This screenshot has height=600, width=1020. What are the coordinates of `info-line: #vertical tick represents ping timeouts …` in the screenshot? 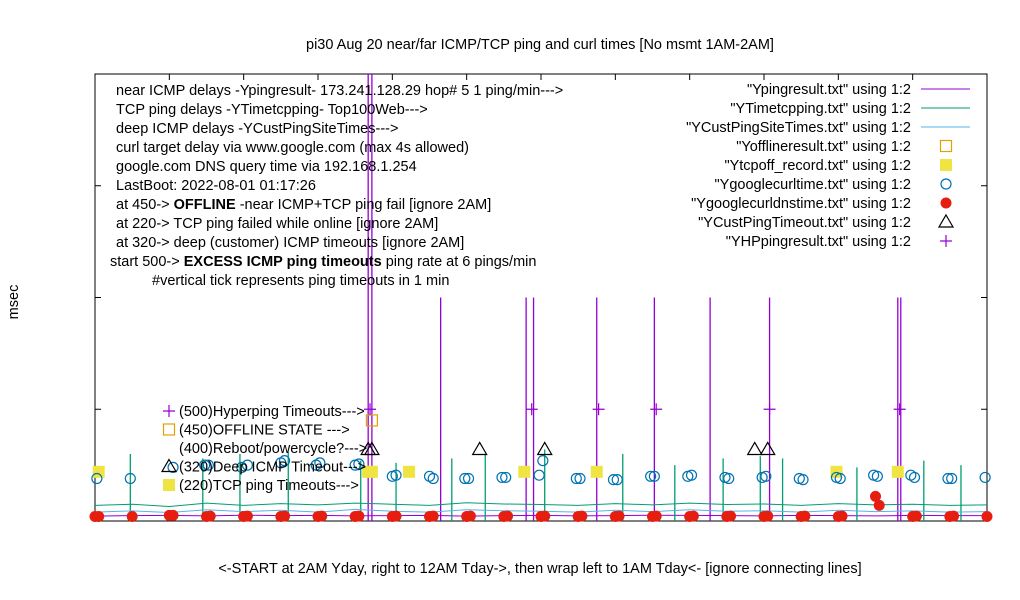 It's located at (300, 281).